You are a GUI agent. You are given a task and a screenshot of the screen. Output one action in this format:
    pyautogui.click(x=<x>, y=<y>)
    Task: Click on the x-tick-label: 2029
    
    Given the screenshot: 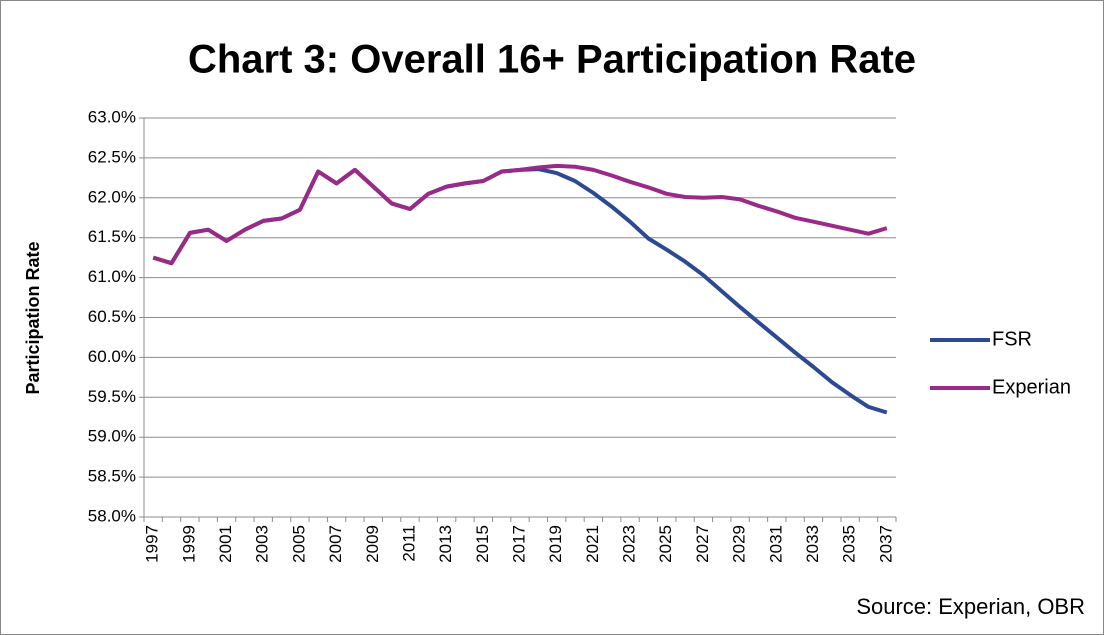 What is the action you would take?
    pyautogui.click(x=739, y=544)
    